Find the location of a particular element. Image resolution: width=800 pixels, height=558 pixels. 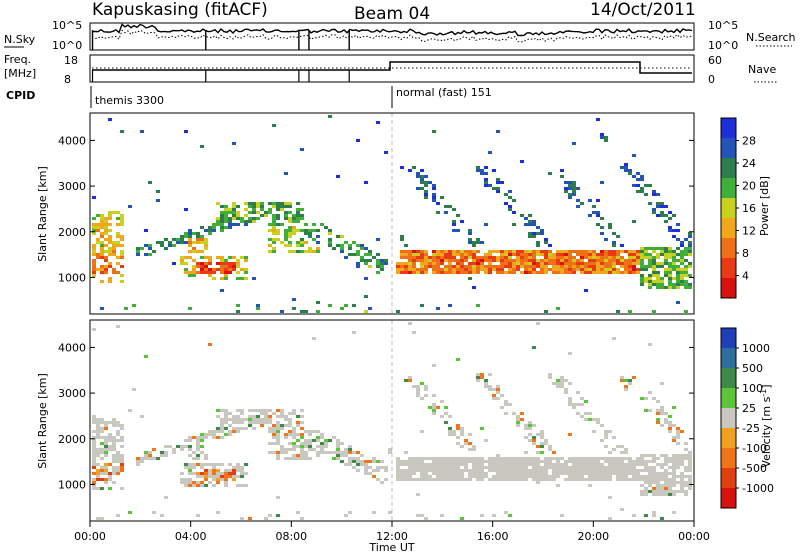

x-tick-label: 08:00 is located at coordinates (291, 536).